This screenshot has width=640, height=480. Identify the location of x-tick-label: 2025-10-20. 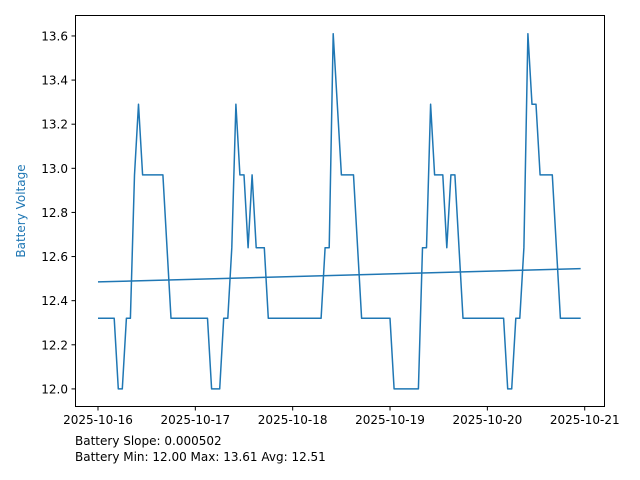
(487, 420).